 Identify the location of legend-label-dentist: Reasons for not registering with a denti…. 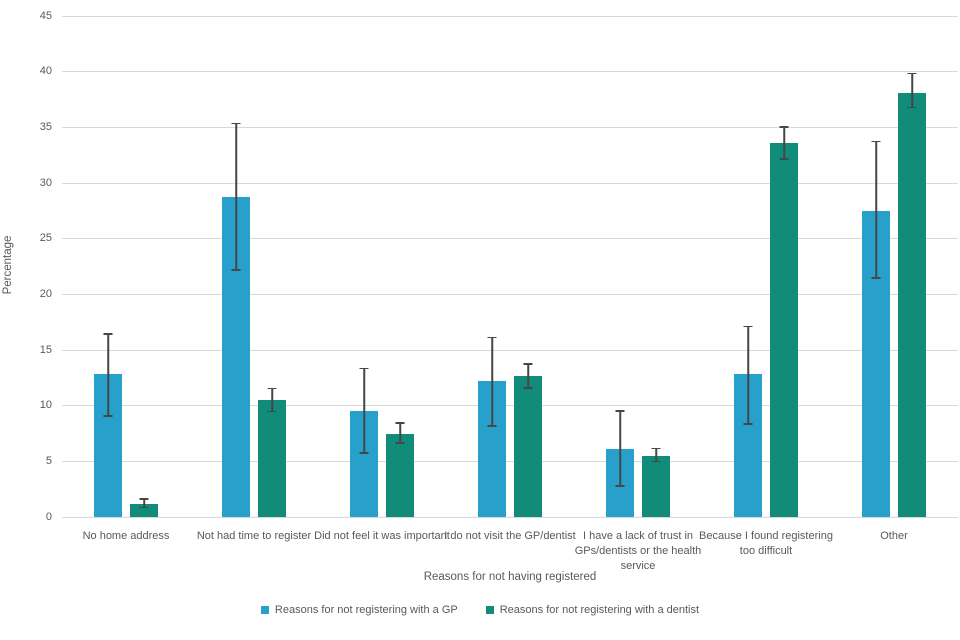
(599, 610).